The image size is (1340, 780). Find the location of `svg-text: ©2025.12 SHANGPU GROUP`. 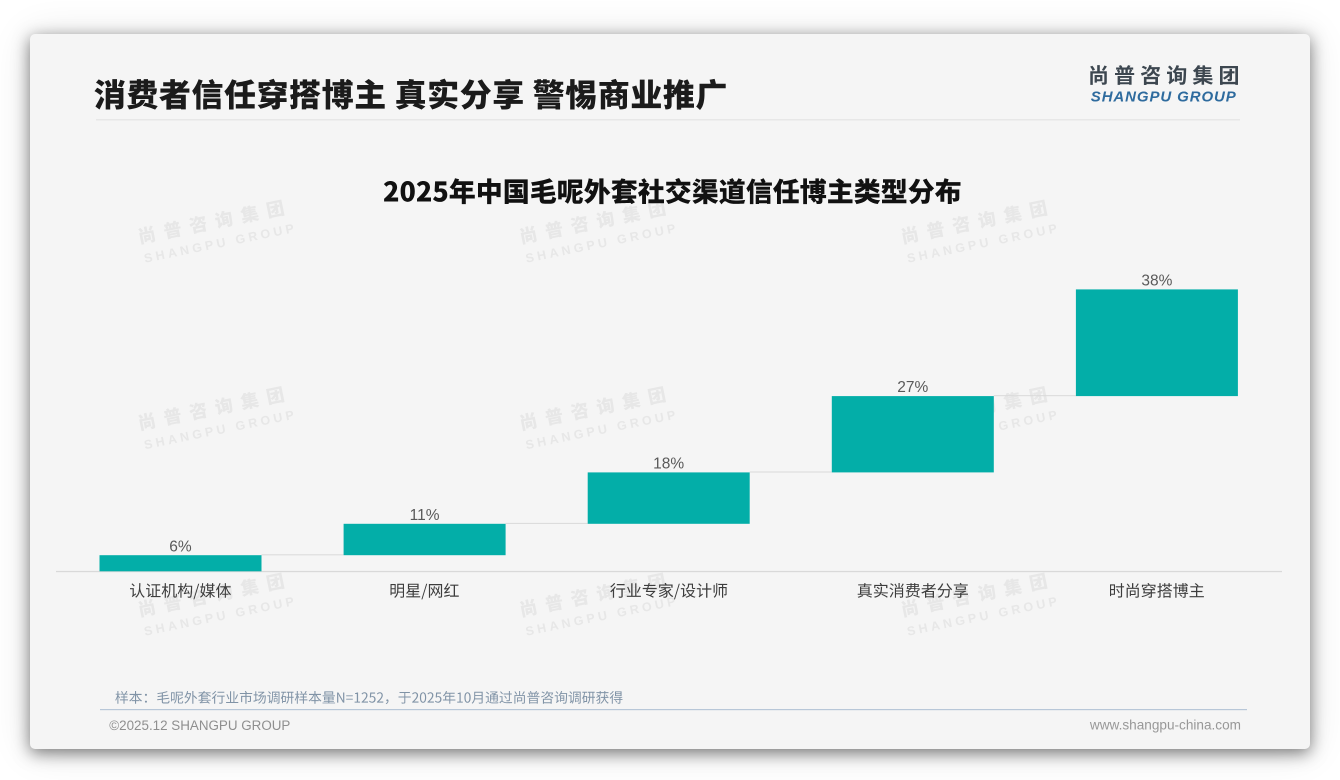

svg-text: ©2025.12 SHANGPU GROUP is located at coordinates (199, 725).